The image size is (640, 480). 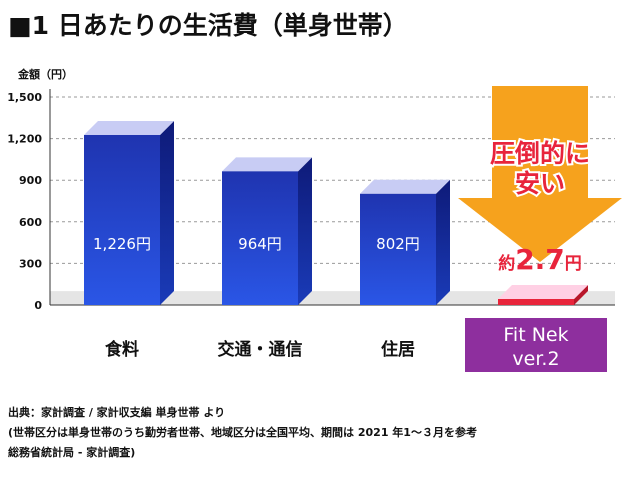 I want to click on y-tick-label: 0, so click(x=38, y=305).